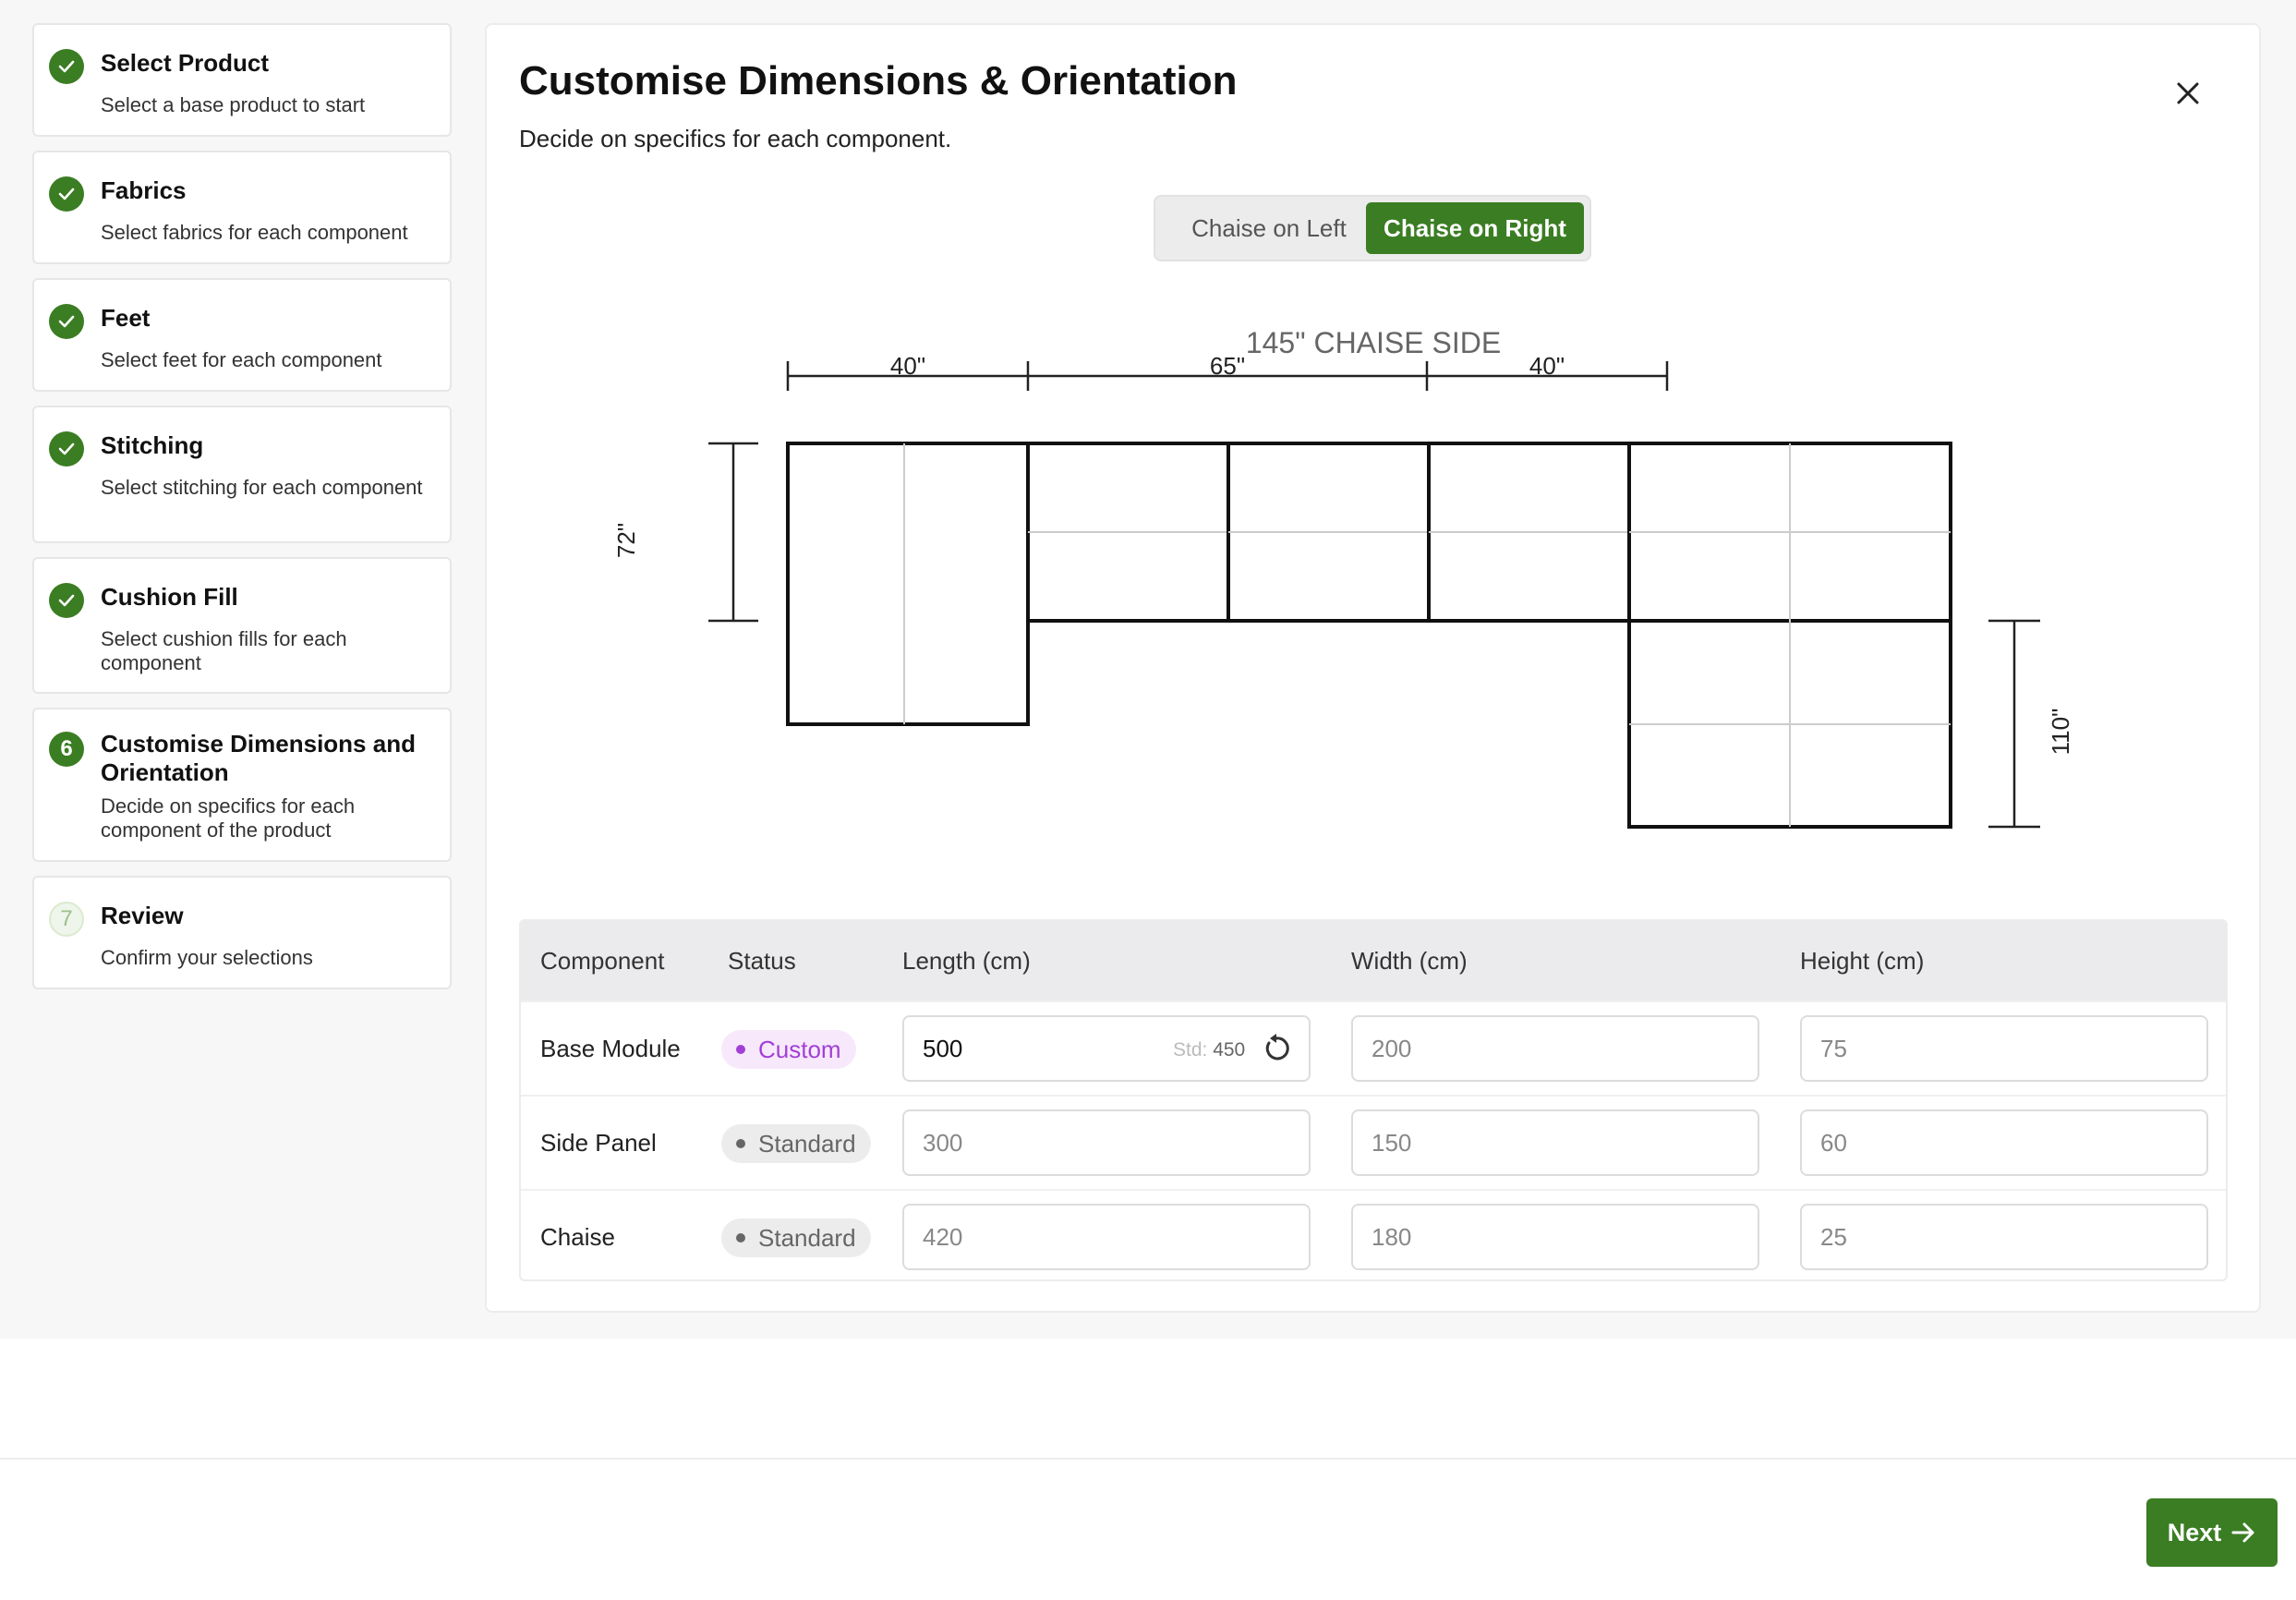 The image size is (2296, 1600). I want to click on close-icon, so click(2188, 93).